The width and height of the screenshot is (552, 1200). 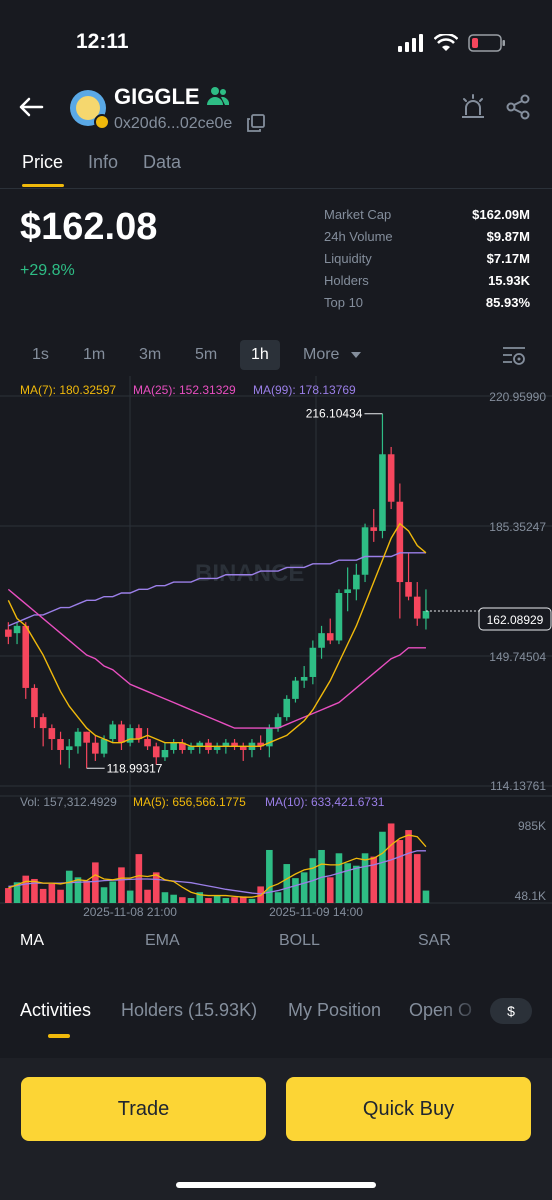 I want to click on ma99-line, so click(x=217, y=589).